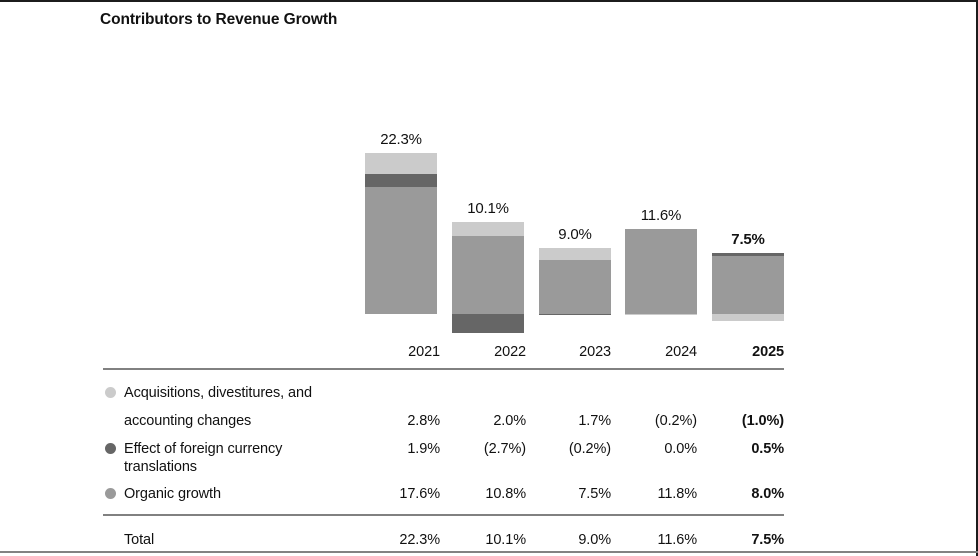  Describe the element at coordinates (489, 1) in the screenshot. I see `top-border-line` at that location.